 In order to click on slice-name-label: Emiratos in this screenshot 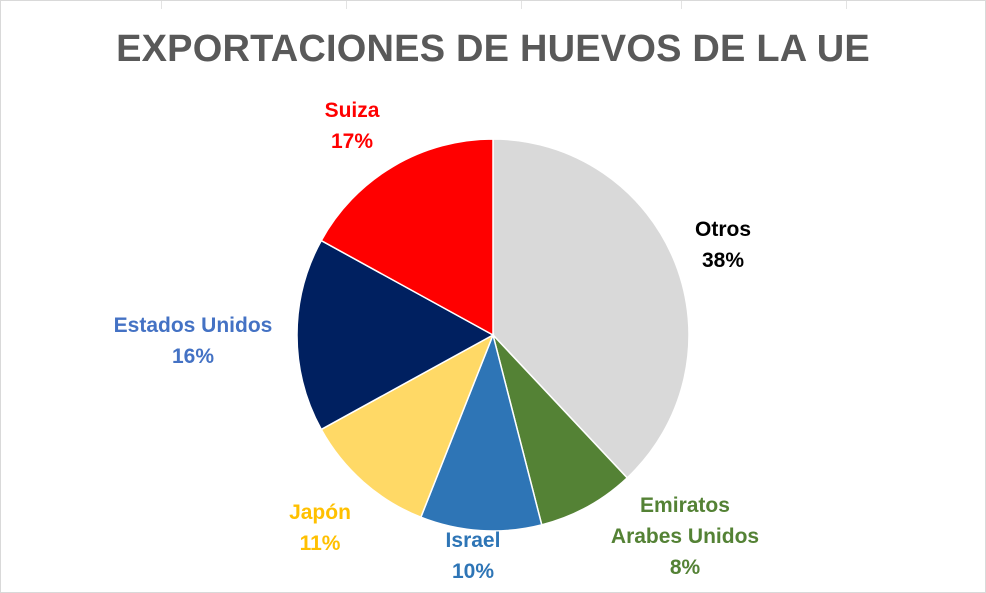, I will do `click(685, 505)`.